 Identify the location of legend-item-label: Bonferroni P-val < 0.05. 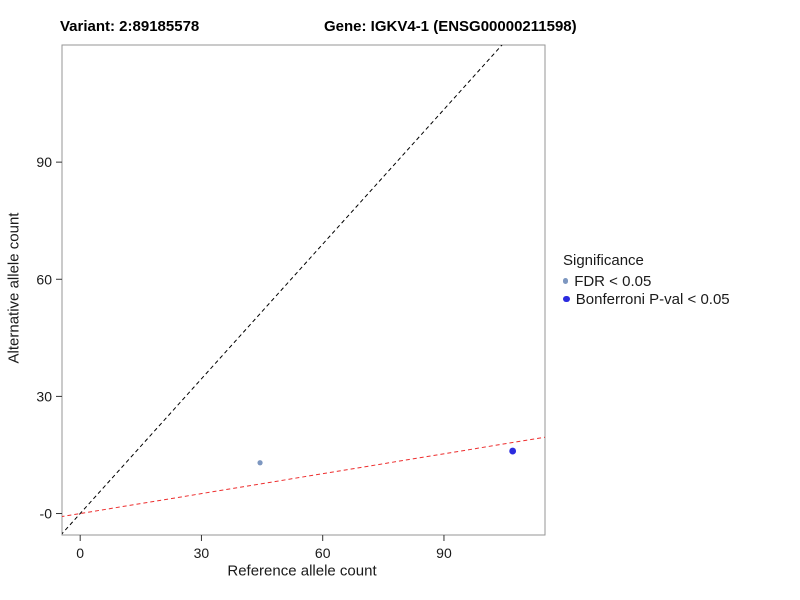
(652, 299).